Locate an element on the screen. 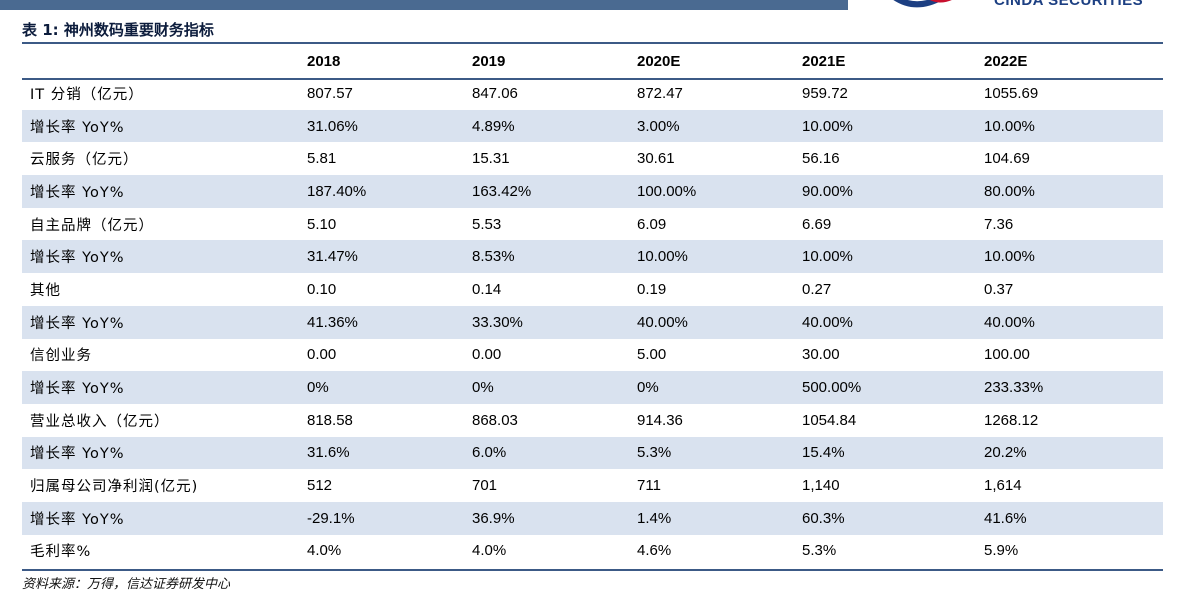  table-cell: 5.10 is located at coordinates (322, 224).